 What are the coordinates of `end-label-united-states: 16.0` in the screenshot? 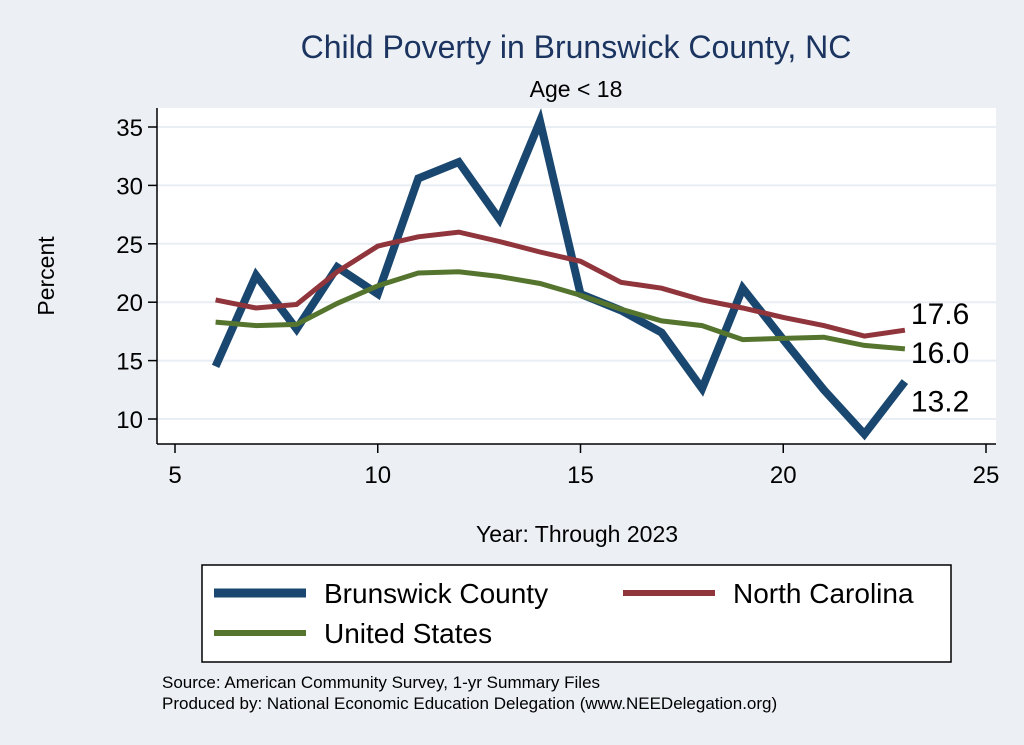 It's located at (940, 353).